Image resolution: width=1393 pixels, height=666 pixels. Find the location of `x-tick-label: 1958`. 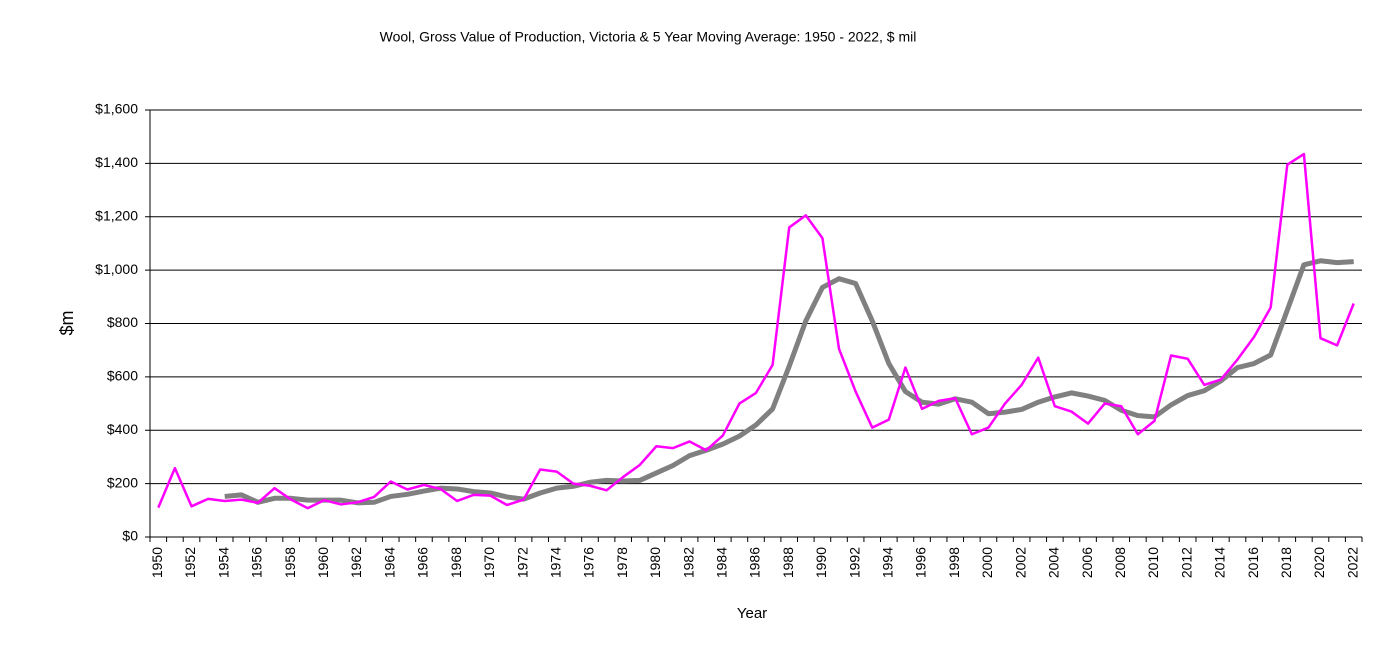

x-tick-label: 1958 is located at coordinates (290, 562).